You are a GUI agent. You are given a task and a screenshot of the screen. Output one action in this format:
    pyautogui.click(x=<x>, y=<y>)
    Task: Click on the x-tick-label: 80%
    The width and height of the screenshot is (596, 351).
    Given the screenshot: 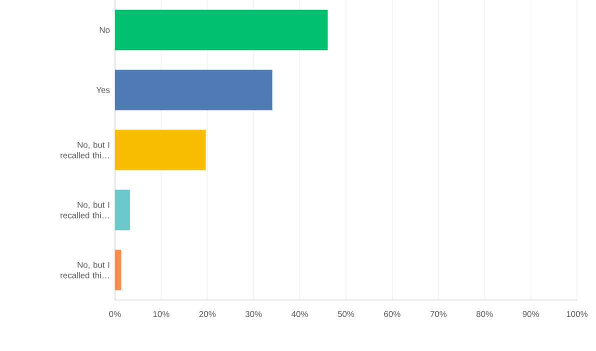 What is the action you would take?
    pyautogui.click(x=484, y=314)
    